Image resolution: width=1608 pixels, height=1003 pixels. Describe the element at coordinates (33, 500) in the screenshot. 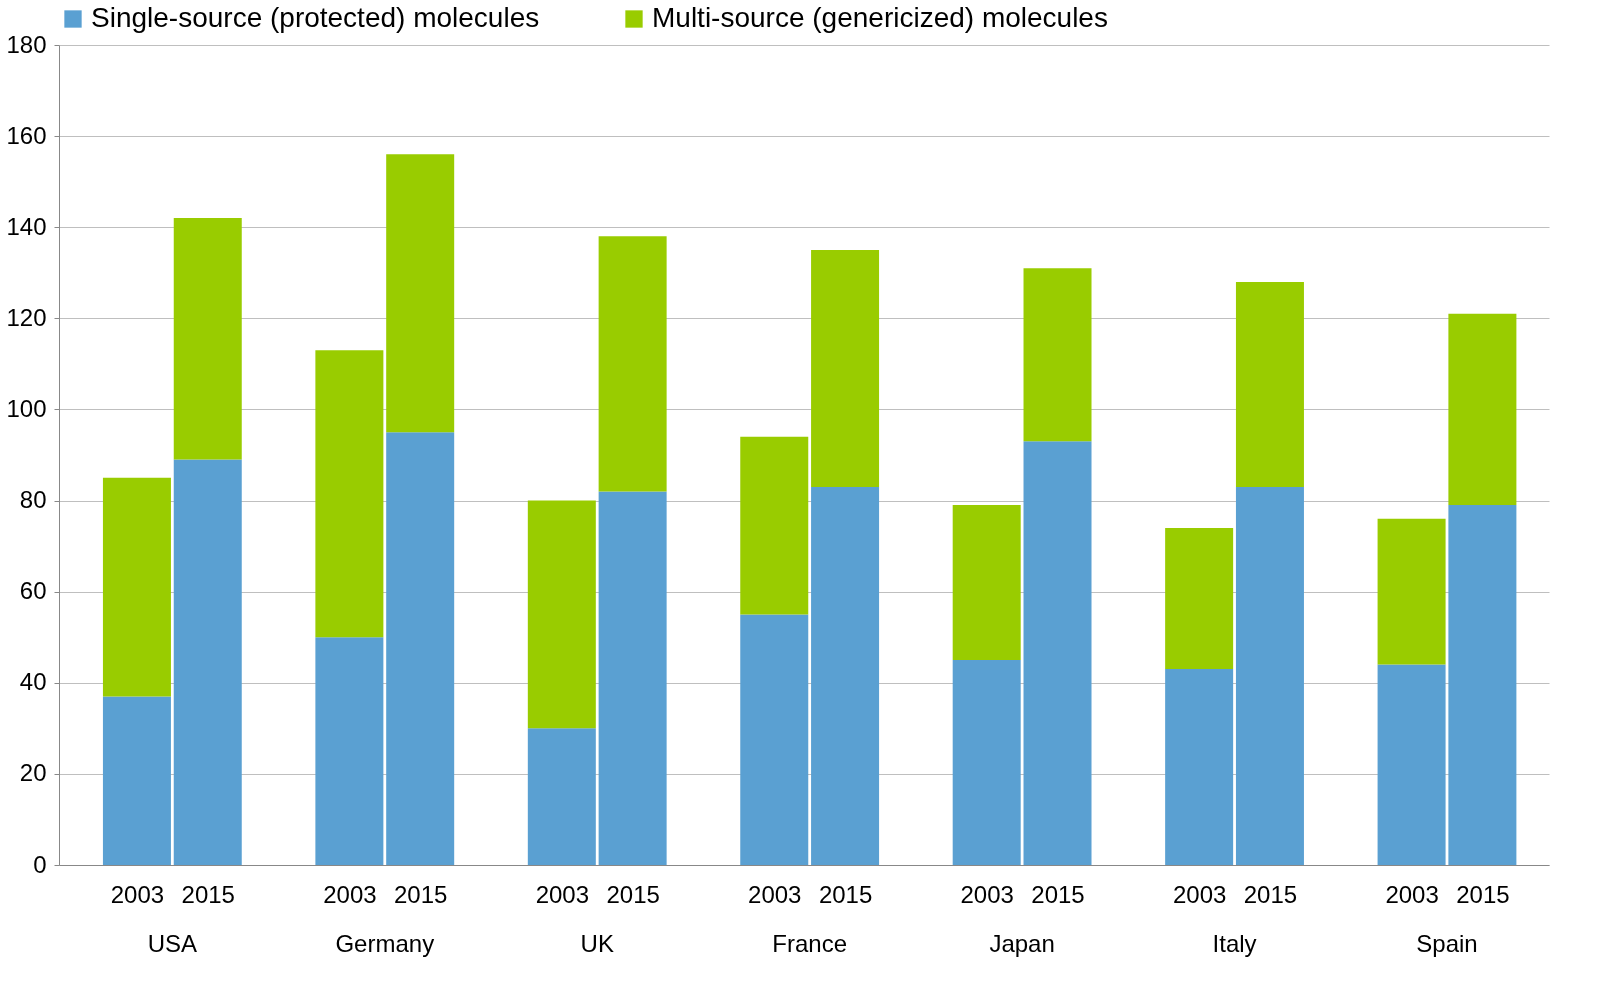

I see `y-tick-label: 80` at that location.